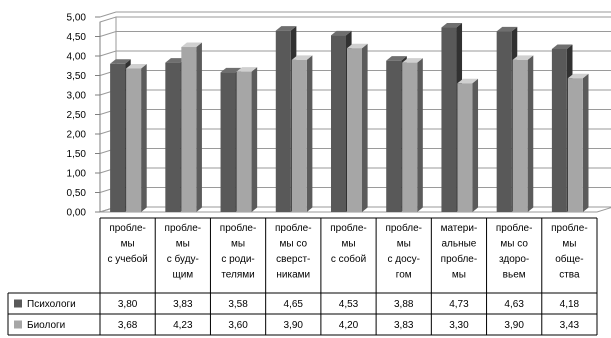 The width and height of the screenshot is (611, 338). What do you see at coordinates (183, 325) in the screenshot?
I see `data-label: 4,23` at bounding box center [183, 325].